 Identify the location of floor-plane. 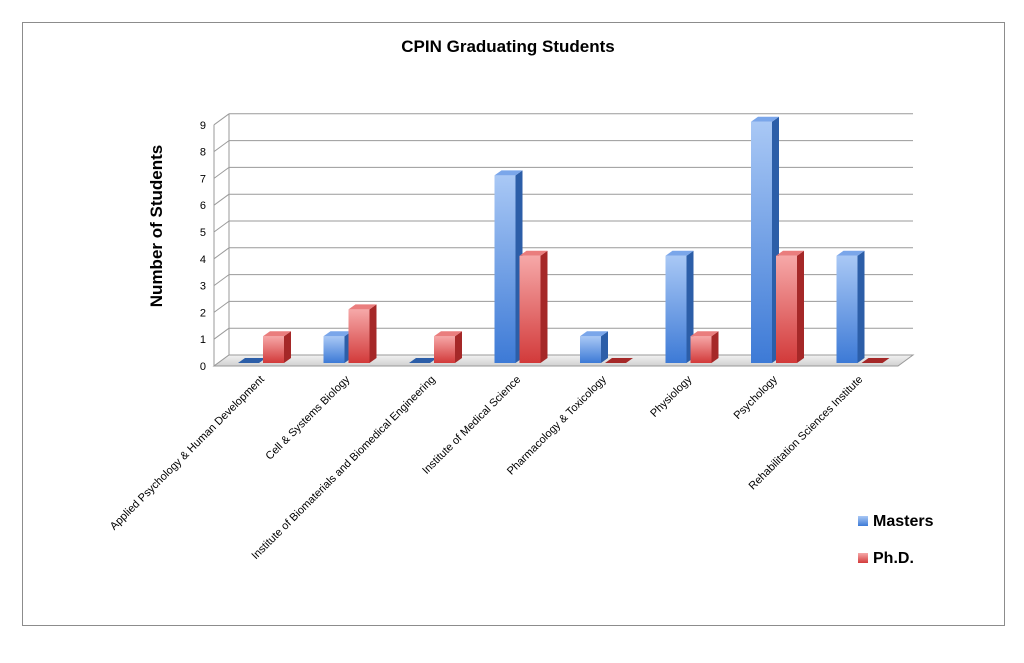
(563, 360).